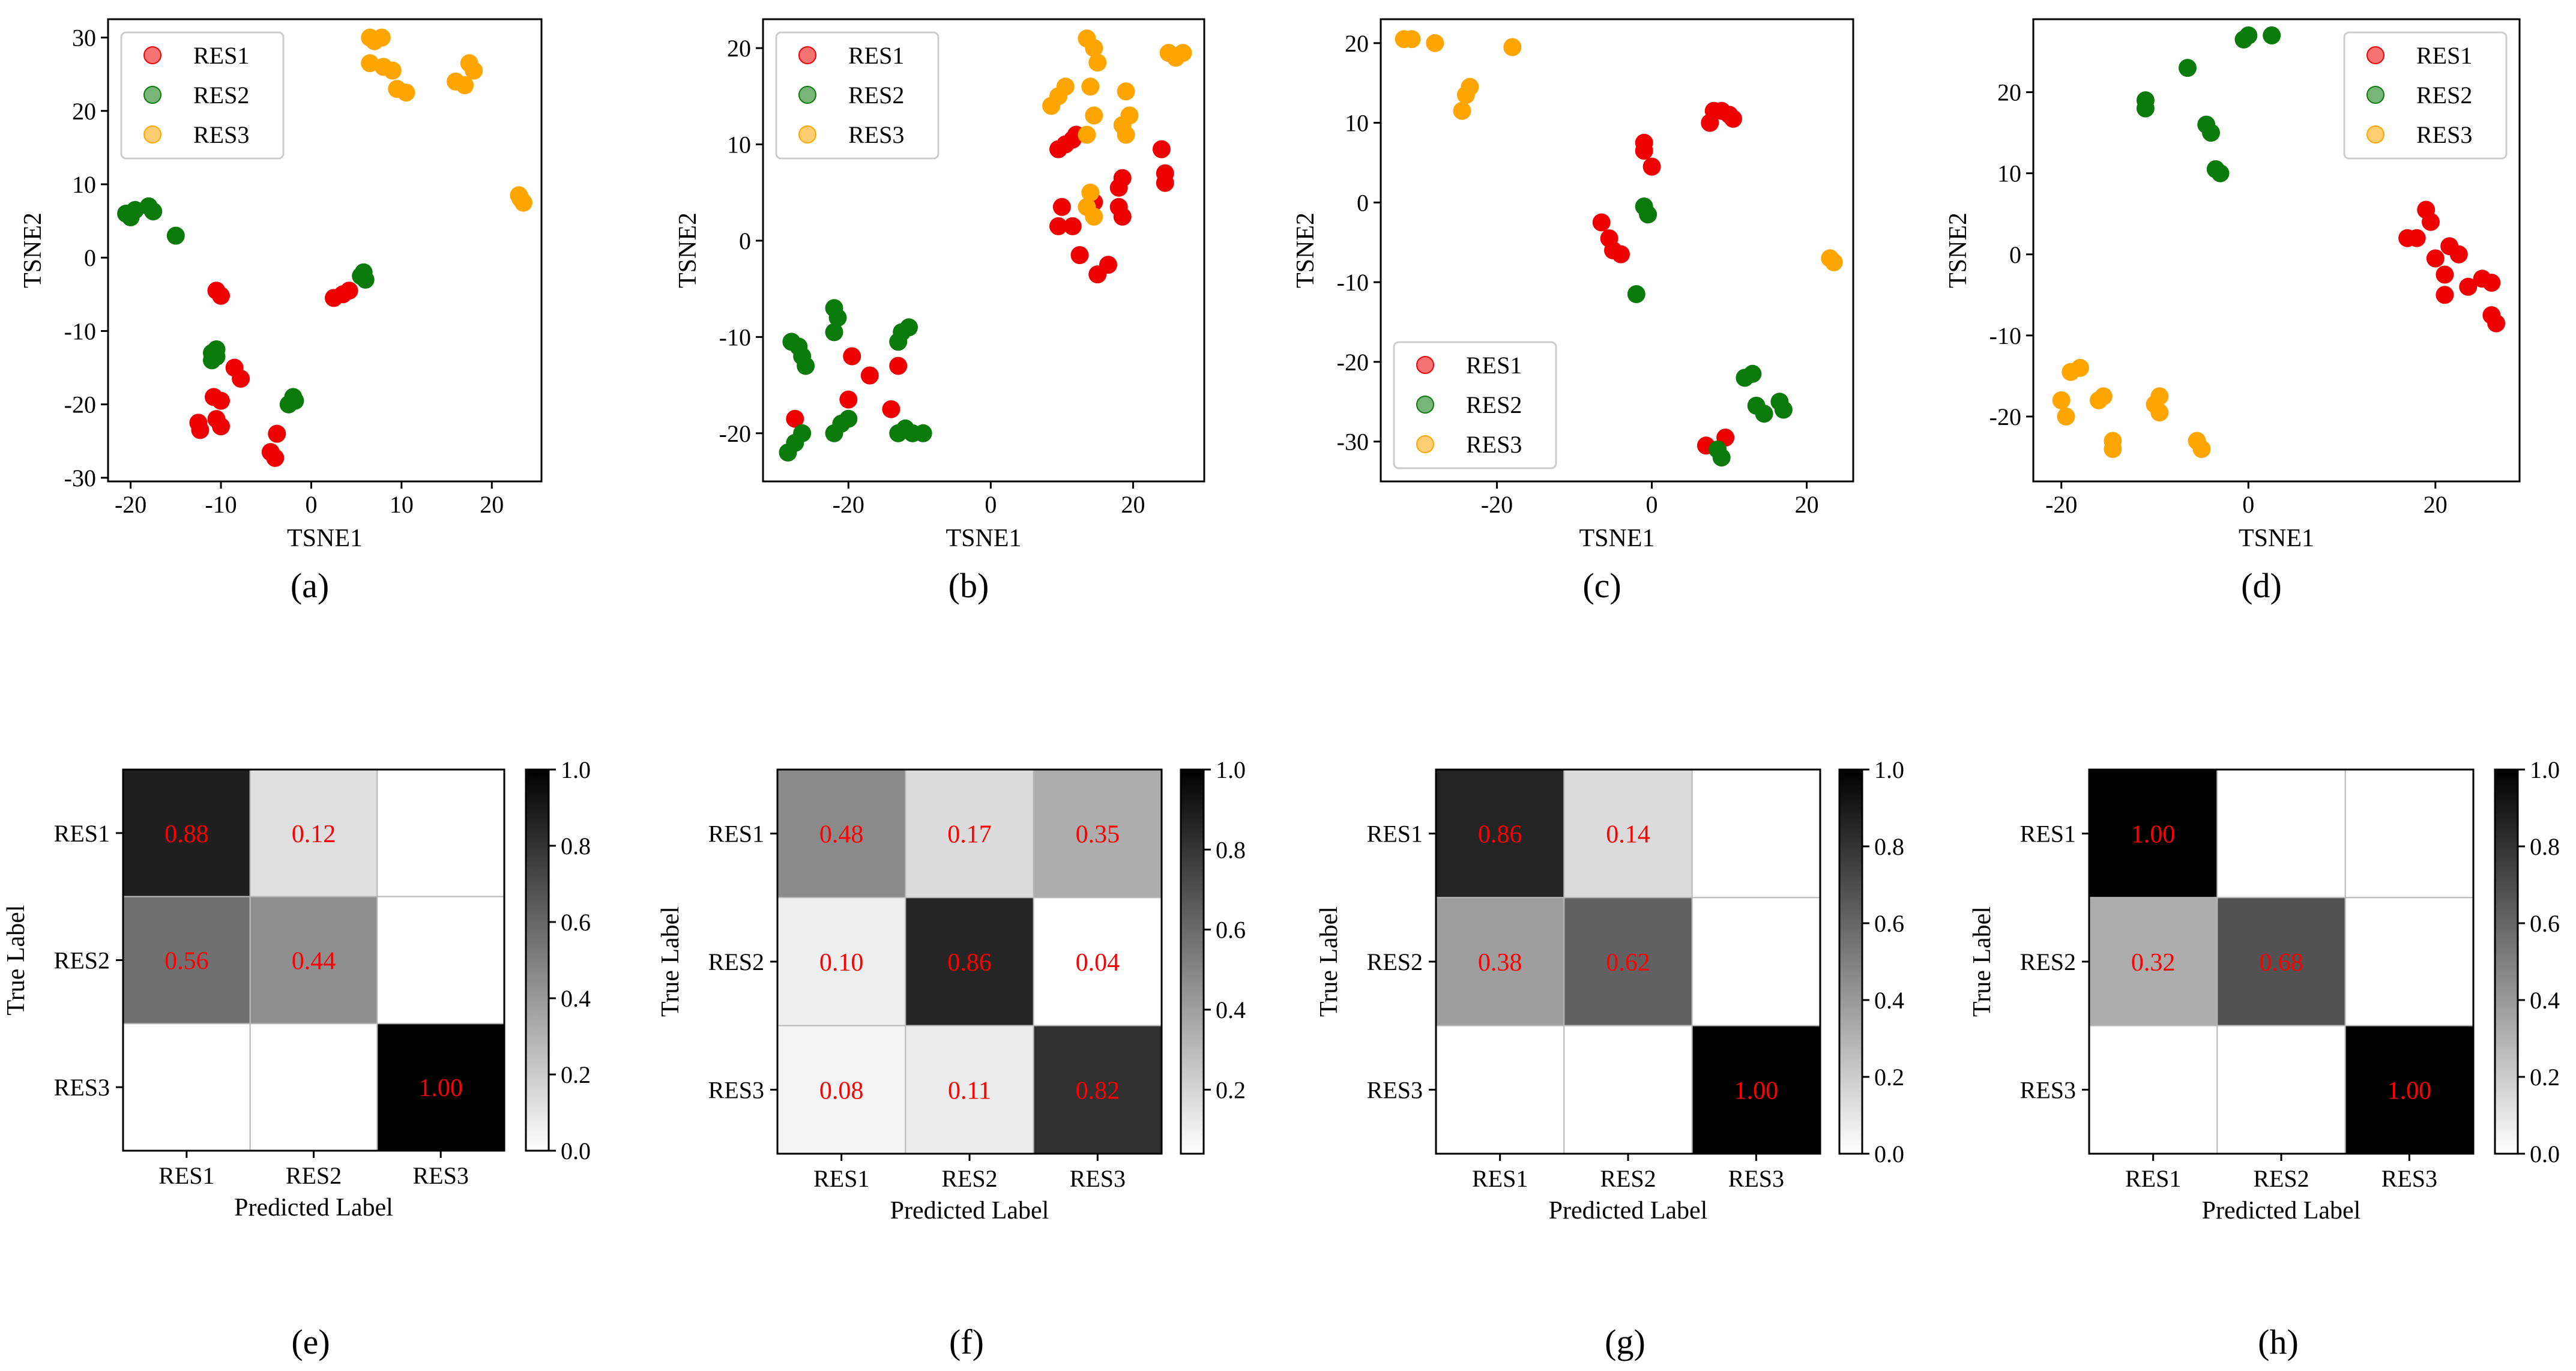  Describe the element at coordinates (841, 963) in the screenshot. I see `matrix-cell-value: 0.10` at that location.